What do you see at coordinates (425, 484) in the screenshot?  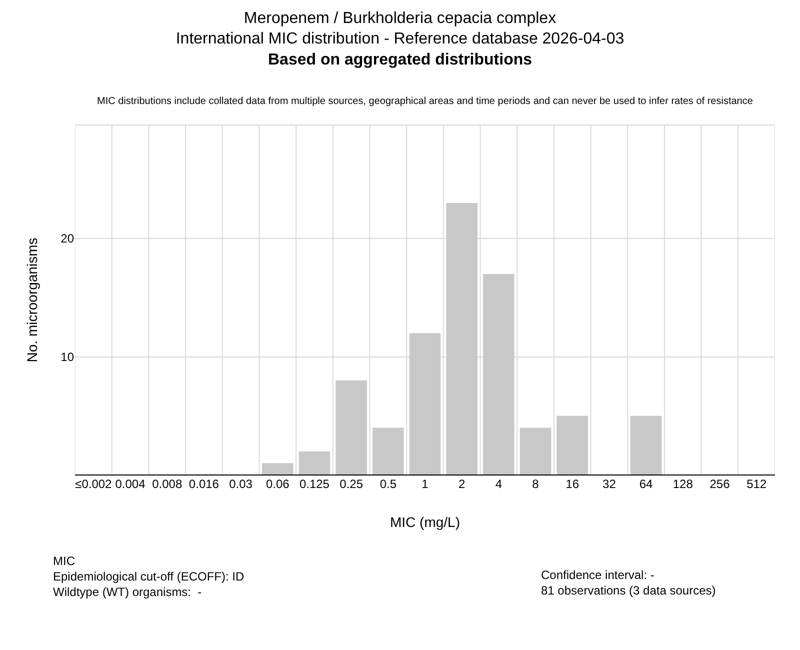 I see `x-tick-label: 1` at bounding box center [425, 484].